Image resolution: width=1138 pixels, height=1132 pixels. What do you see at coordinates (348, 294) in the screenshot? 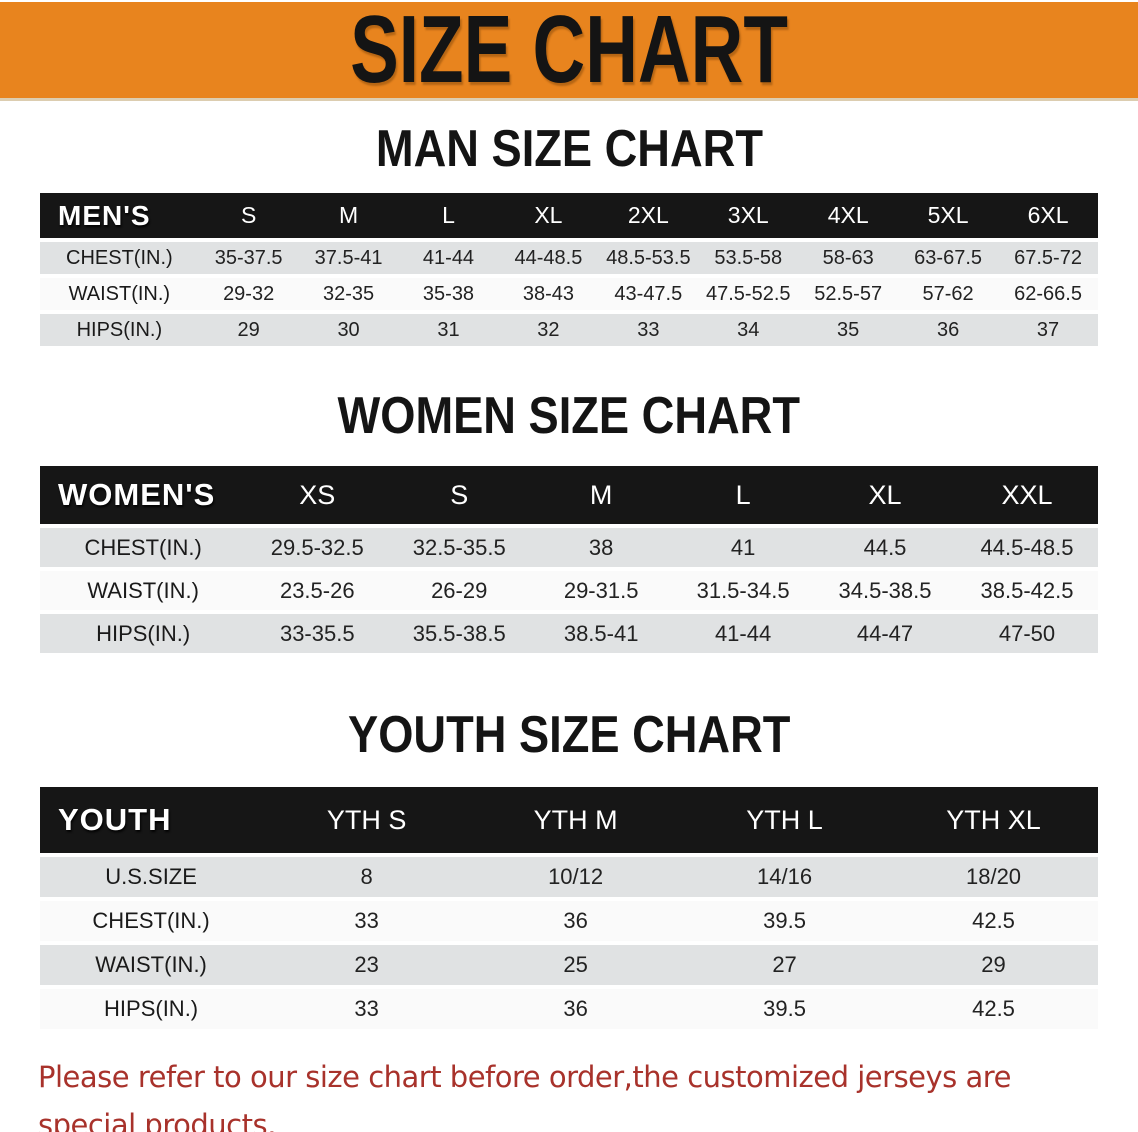
I see `size-value-cell: 32-35` at bounding box center [348, 294].